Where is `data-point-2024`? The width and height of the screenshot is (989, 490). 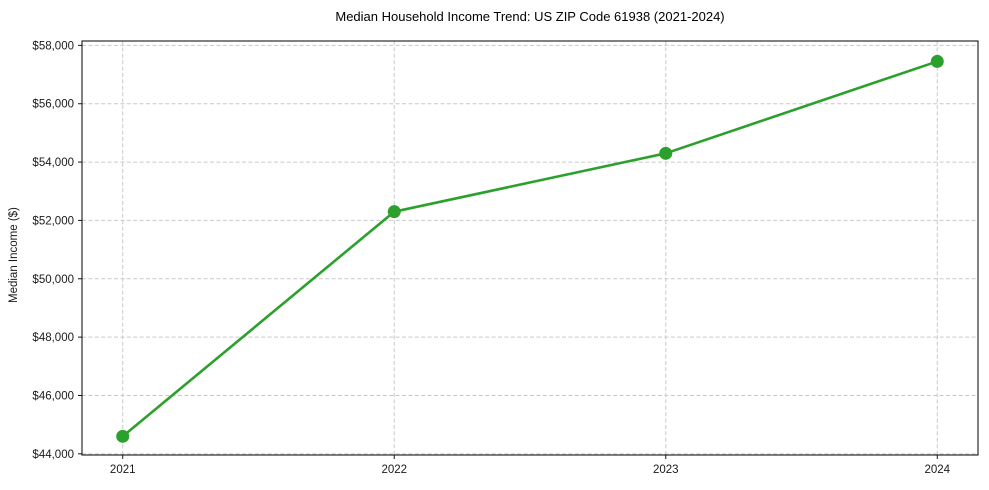
data-point-2024 is located at coordinates (937, 61).